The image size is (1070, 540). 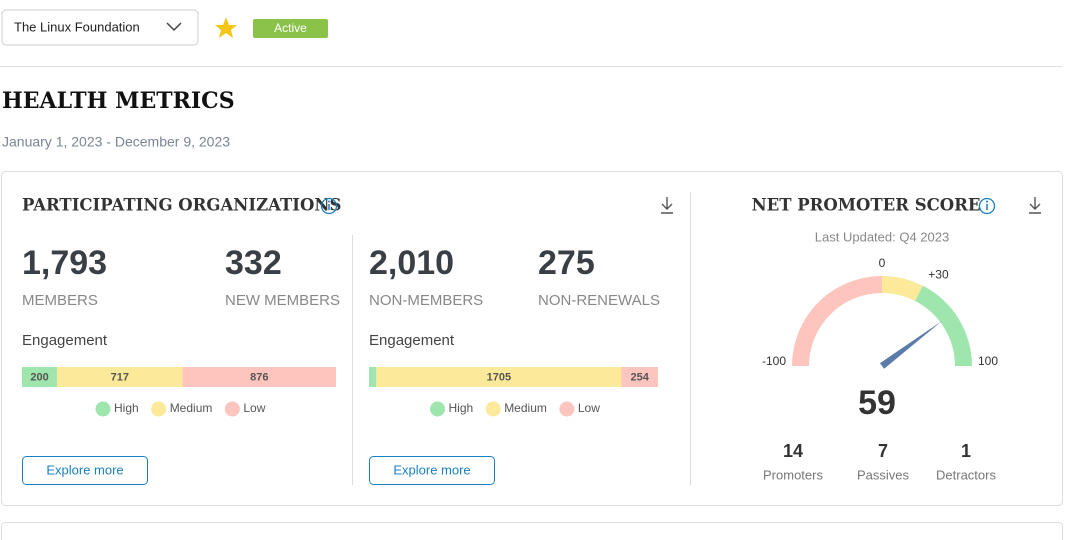 What do you see at coordinates (118, 101) in the screenshot?
I see `page-title: HEALTH METRICS` at bounding box center [118, 101].